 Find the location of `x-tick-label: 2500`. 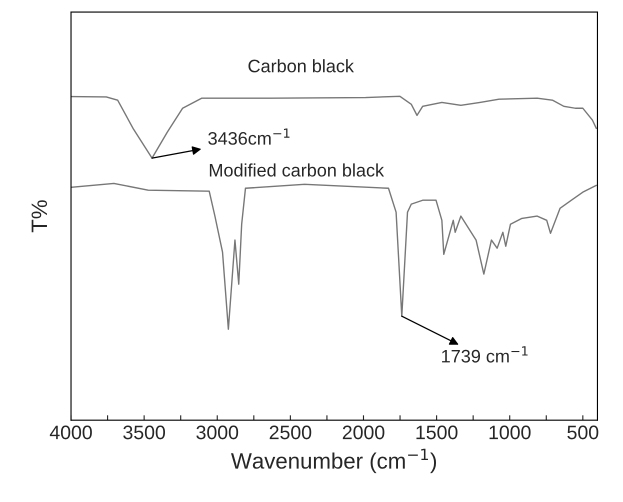

x-tick-label: 2500 is located at coordinates (291, 433).